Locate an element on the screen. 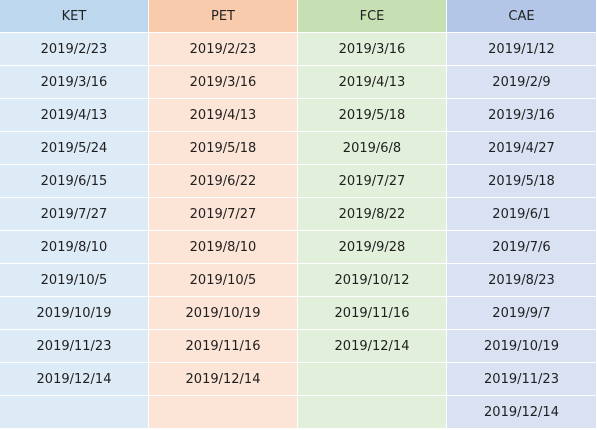 This screenshot has height=430, width=597. table-cell-pet: 2019/12/14 is located at coordinates (223, 379).